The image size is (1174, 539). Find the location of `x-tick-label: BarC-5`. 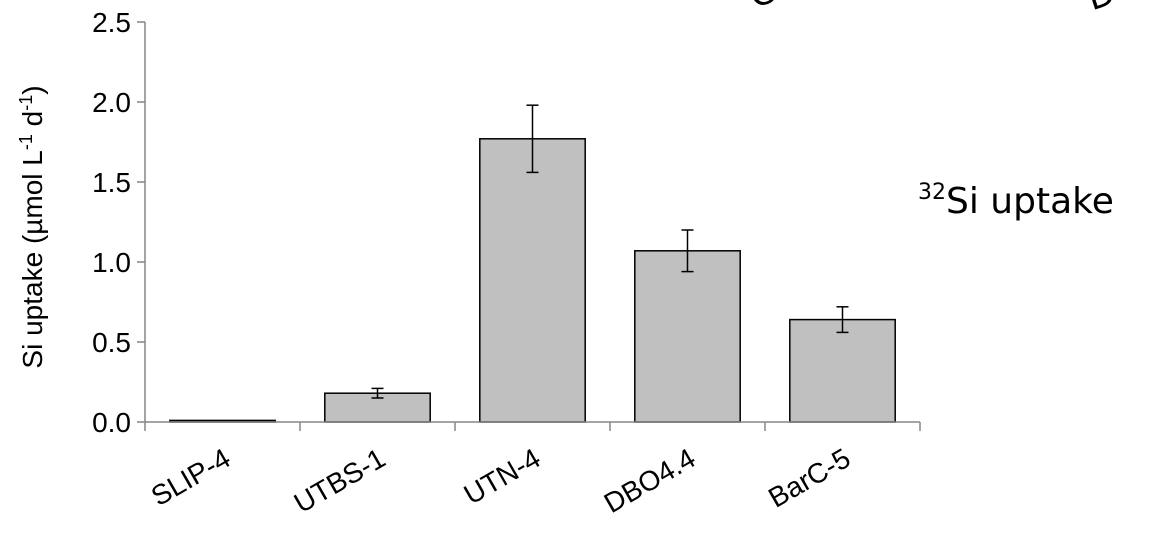

x-tick-label: BarC-5 is located at coordinates (809, 477).